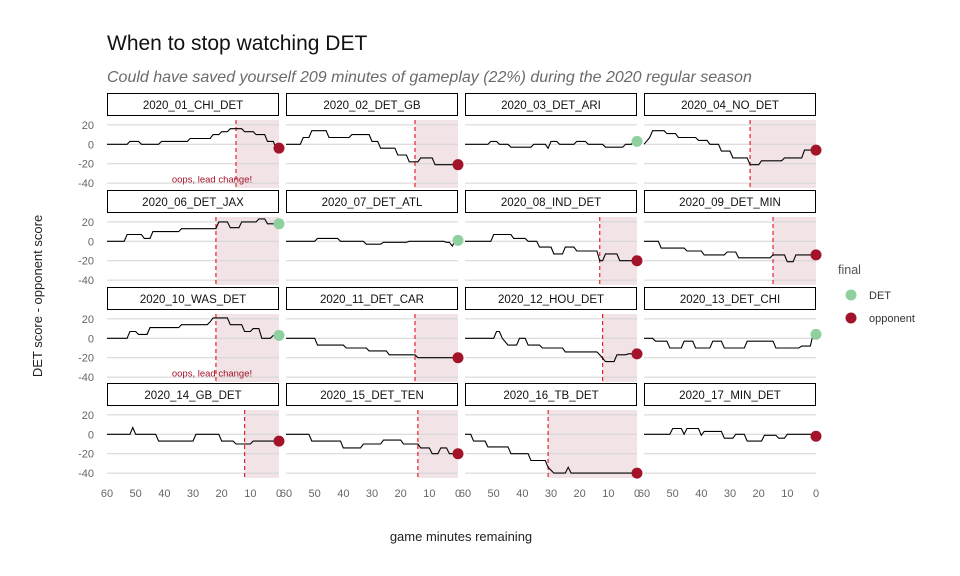  What do you see at coordinates (851, 318) in the screenshot?
I see `legend-dot-opponent` at bounding box center [851, 318].